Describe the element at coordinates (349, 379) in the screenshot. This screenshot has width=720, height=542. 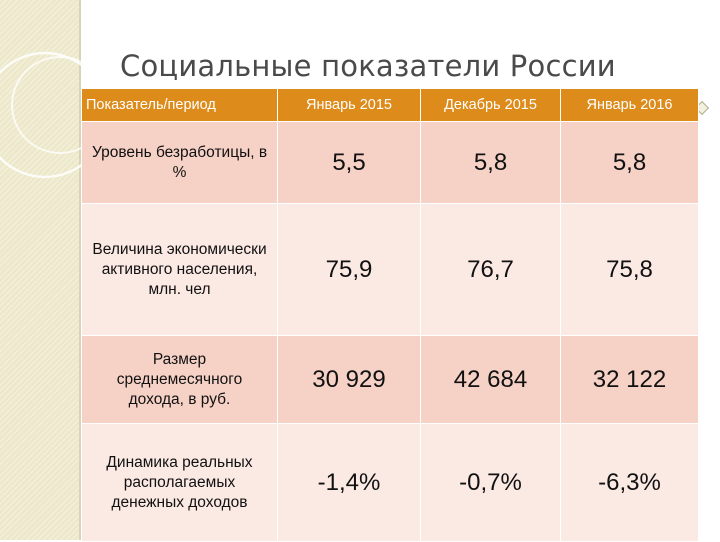
I see `cell-value: 30 929` at that location.